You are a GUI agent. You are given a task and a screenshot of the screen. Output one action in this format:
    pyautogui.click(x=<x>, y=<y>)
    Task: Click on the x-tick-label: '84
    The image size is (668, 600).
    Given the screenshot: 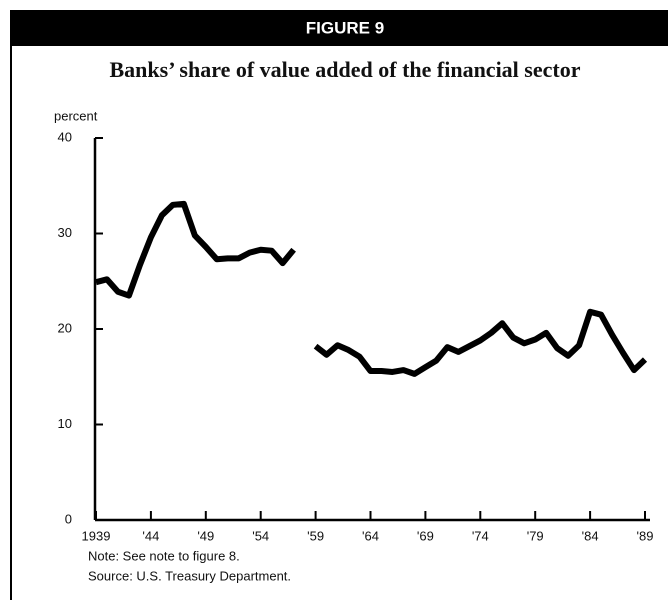 What is the action you would take?
    pyautogui.click(x=590, y=535)
    